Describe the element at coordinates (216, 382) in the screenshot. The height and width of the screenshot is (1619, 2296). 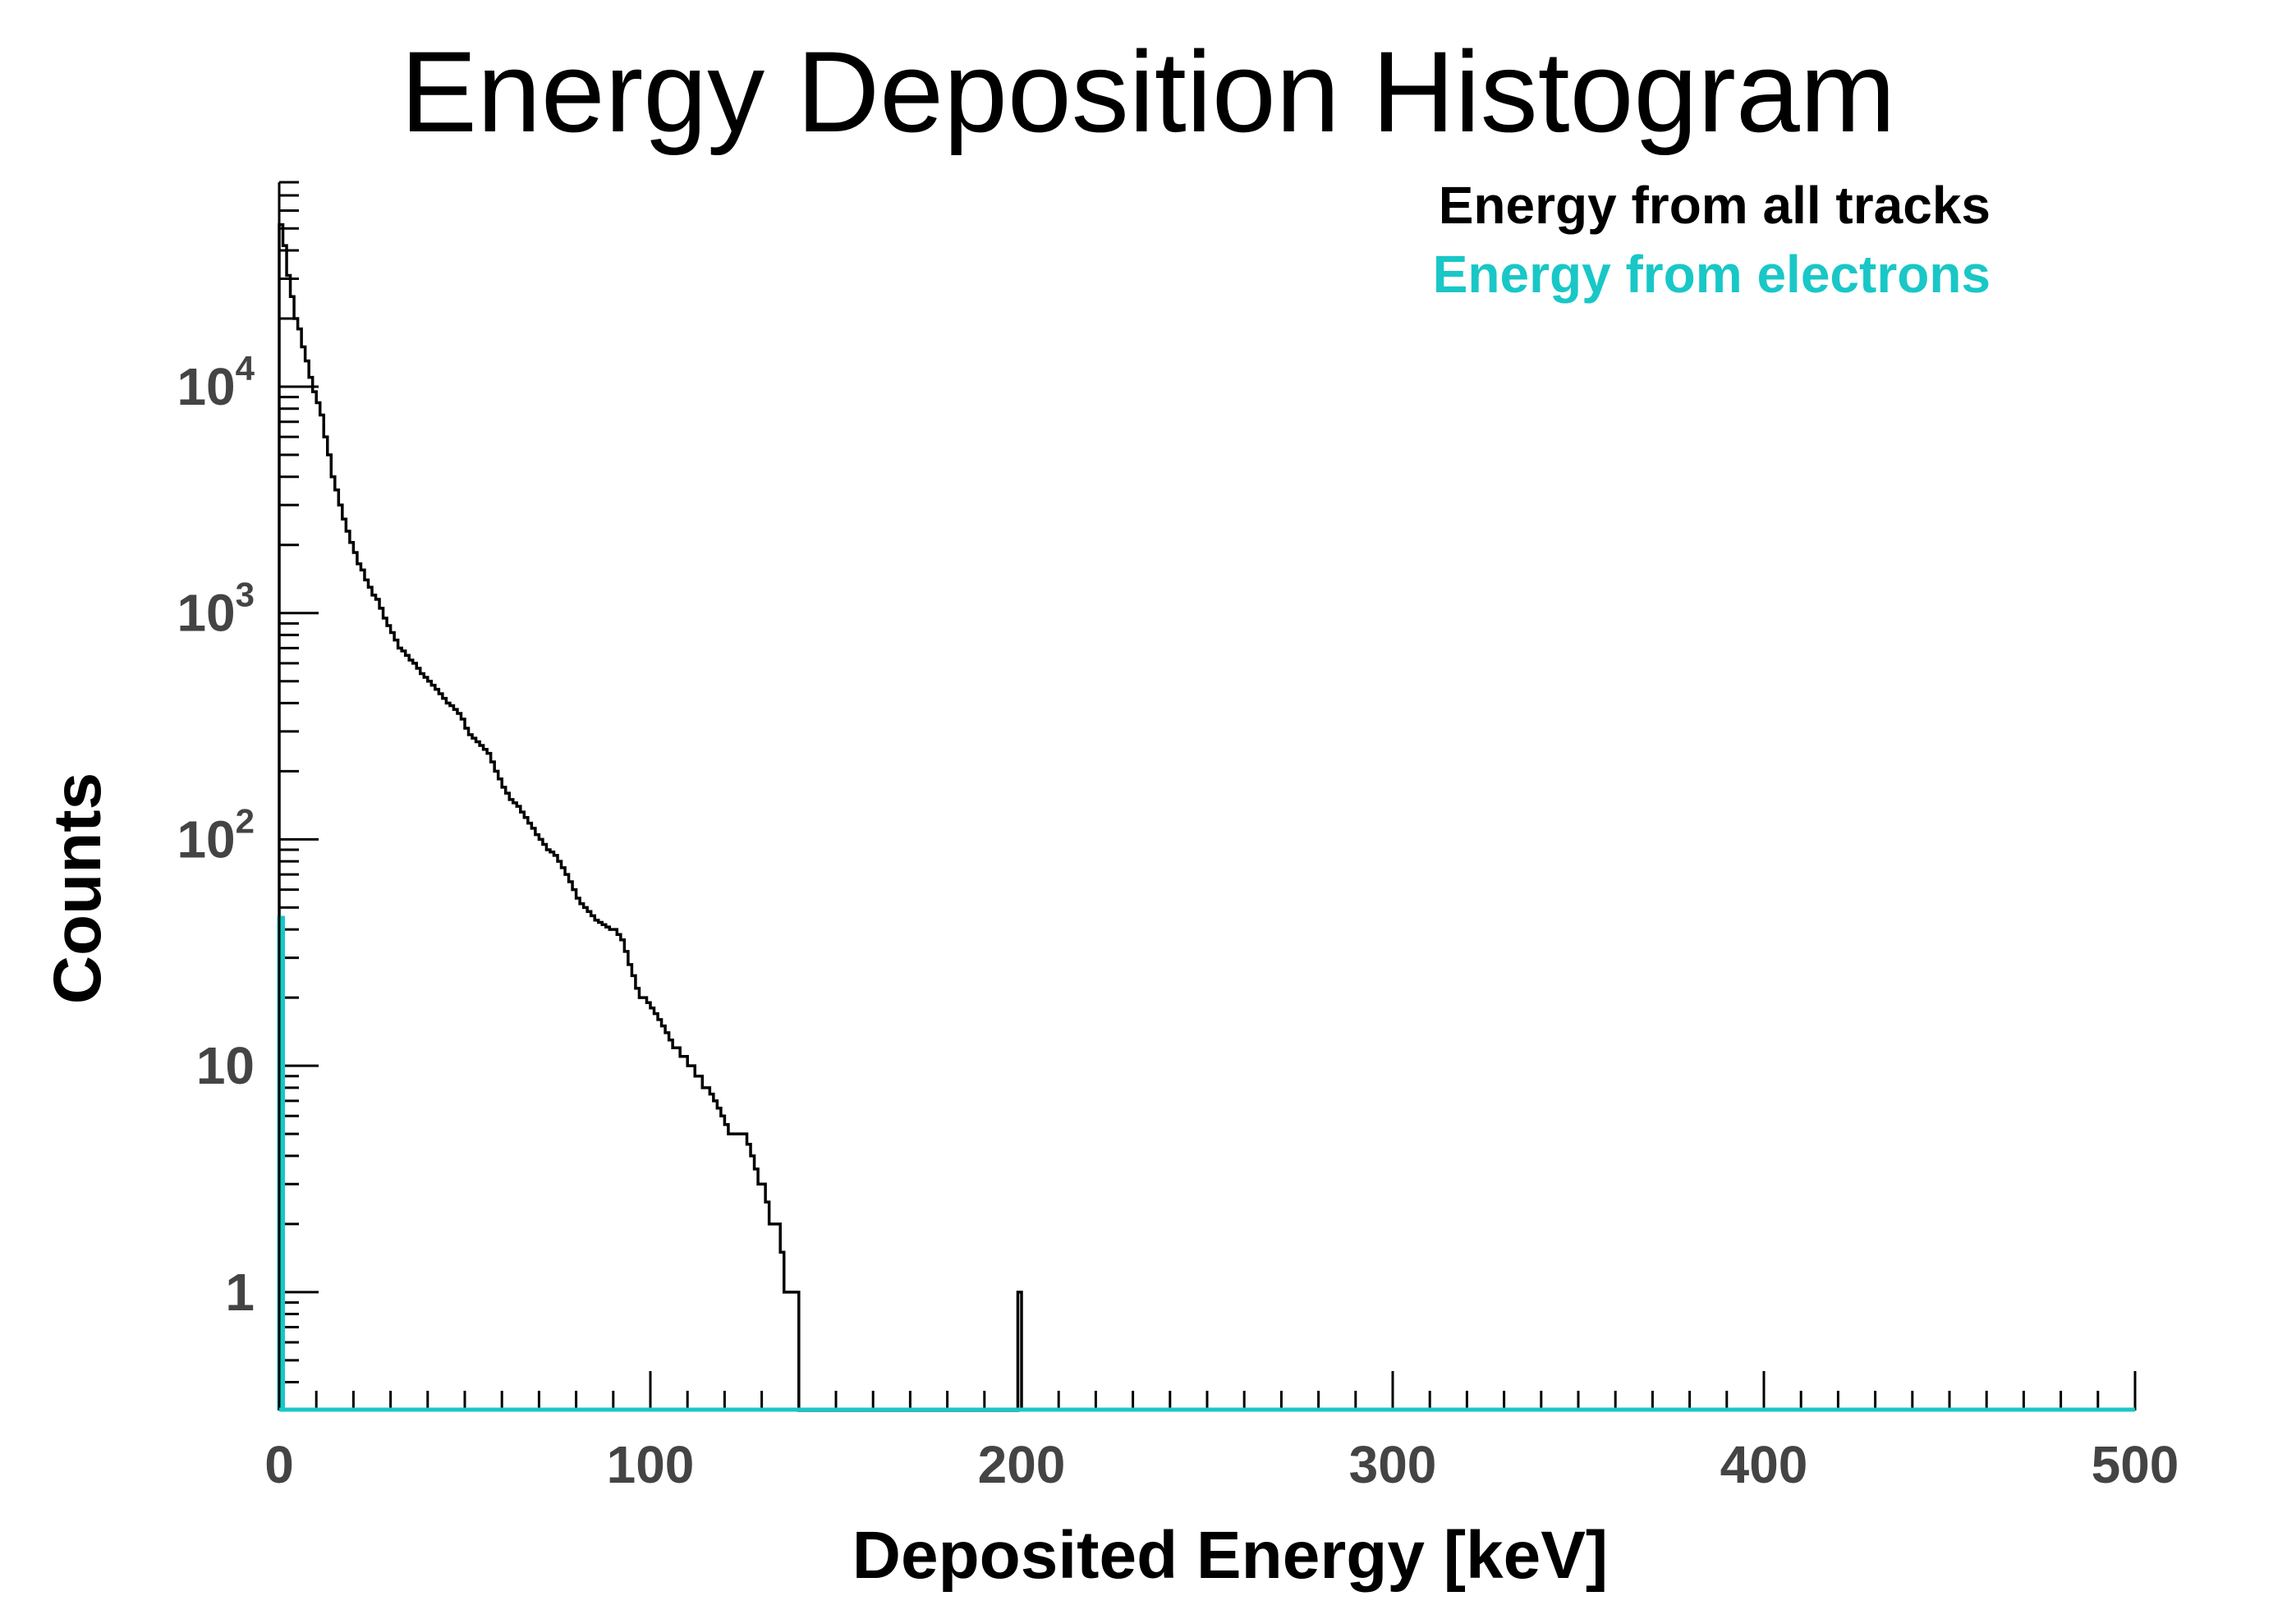
I see `y-tick-label: 10⁴` at that location.